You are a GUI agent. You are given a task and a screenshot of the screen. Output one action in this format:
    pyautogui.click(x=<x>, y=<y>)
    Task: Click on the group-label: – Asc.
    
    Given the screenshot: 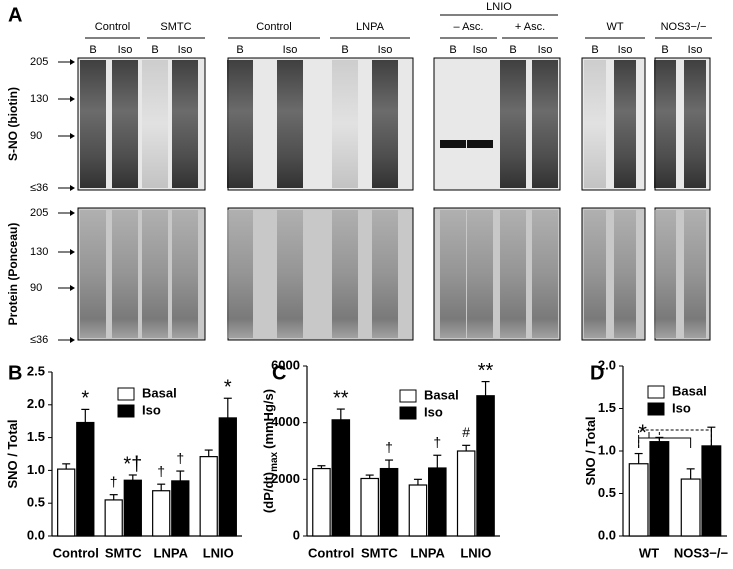 What is the action you would take?
    pyautogui.click(x=469, y=27)
    